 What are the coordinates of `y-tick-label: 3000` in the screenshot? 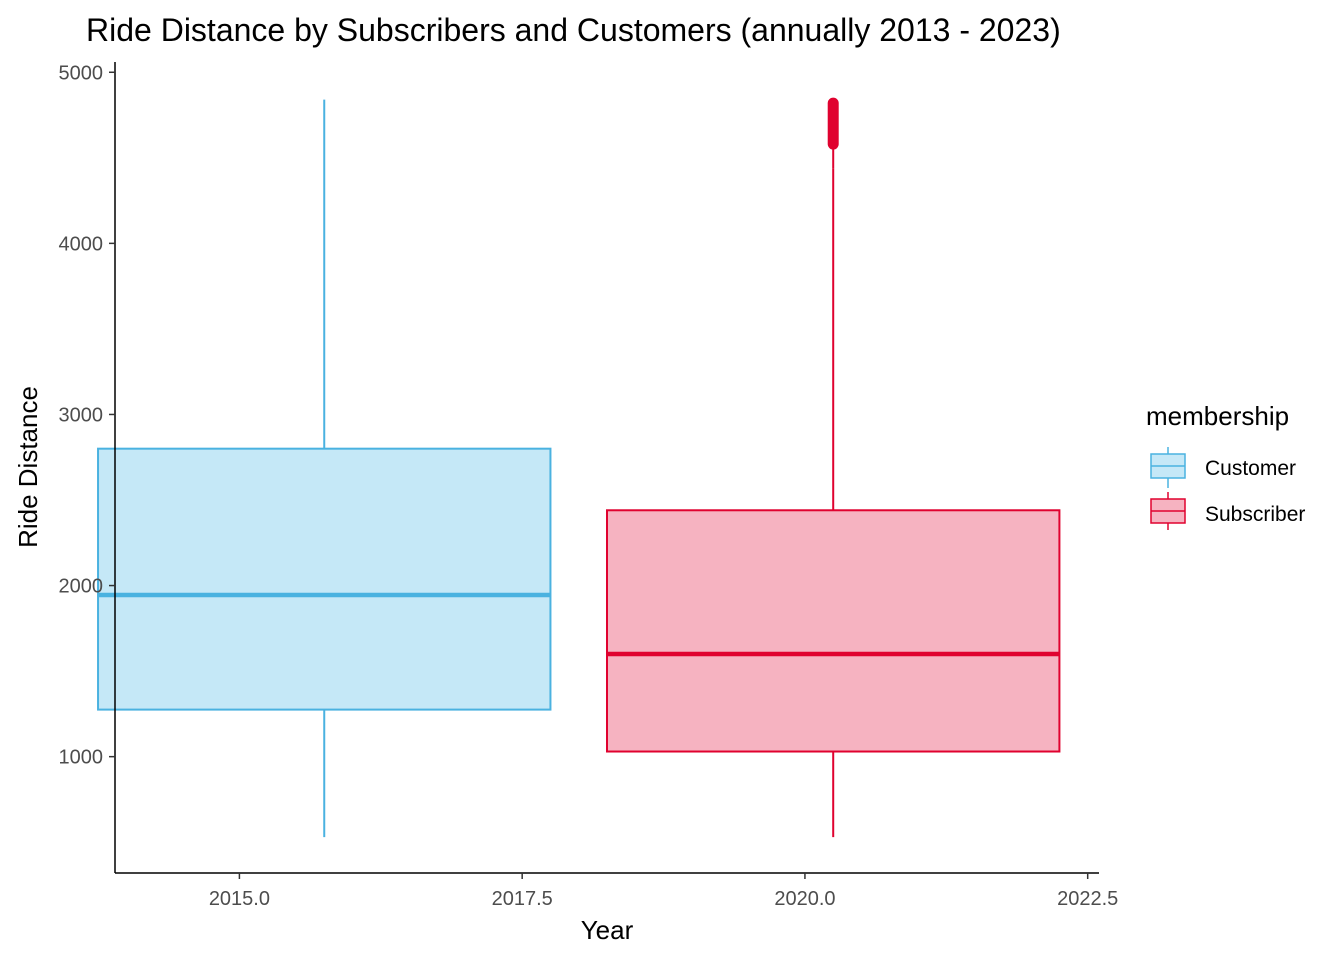 It's located at (81, 415).